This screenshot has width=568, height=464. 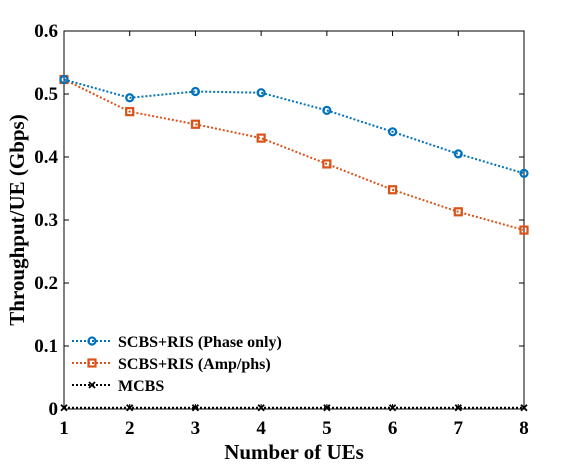 What do you see at coordinates (46, 31) in the screenshot?
I see `y-tick-label: 0.6` at bounding box center [46, 31].